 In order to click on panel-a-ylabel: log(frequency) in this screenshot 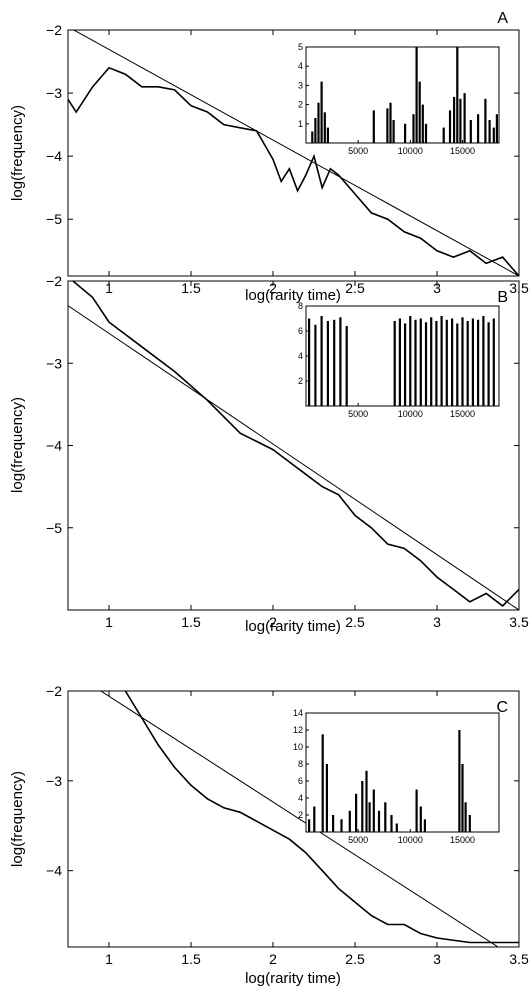, I will do `click(17, 153)`.